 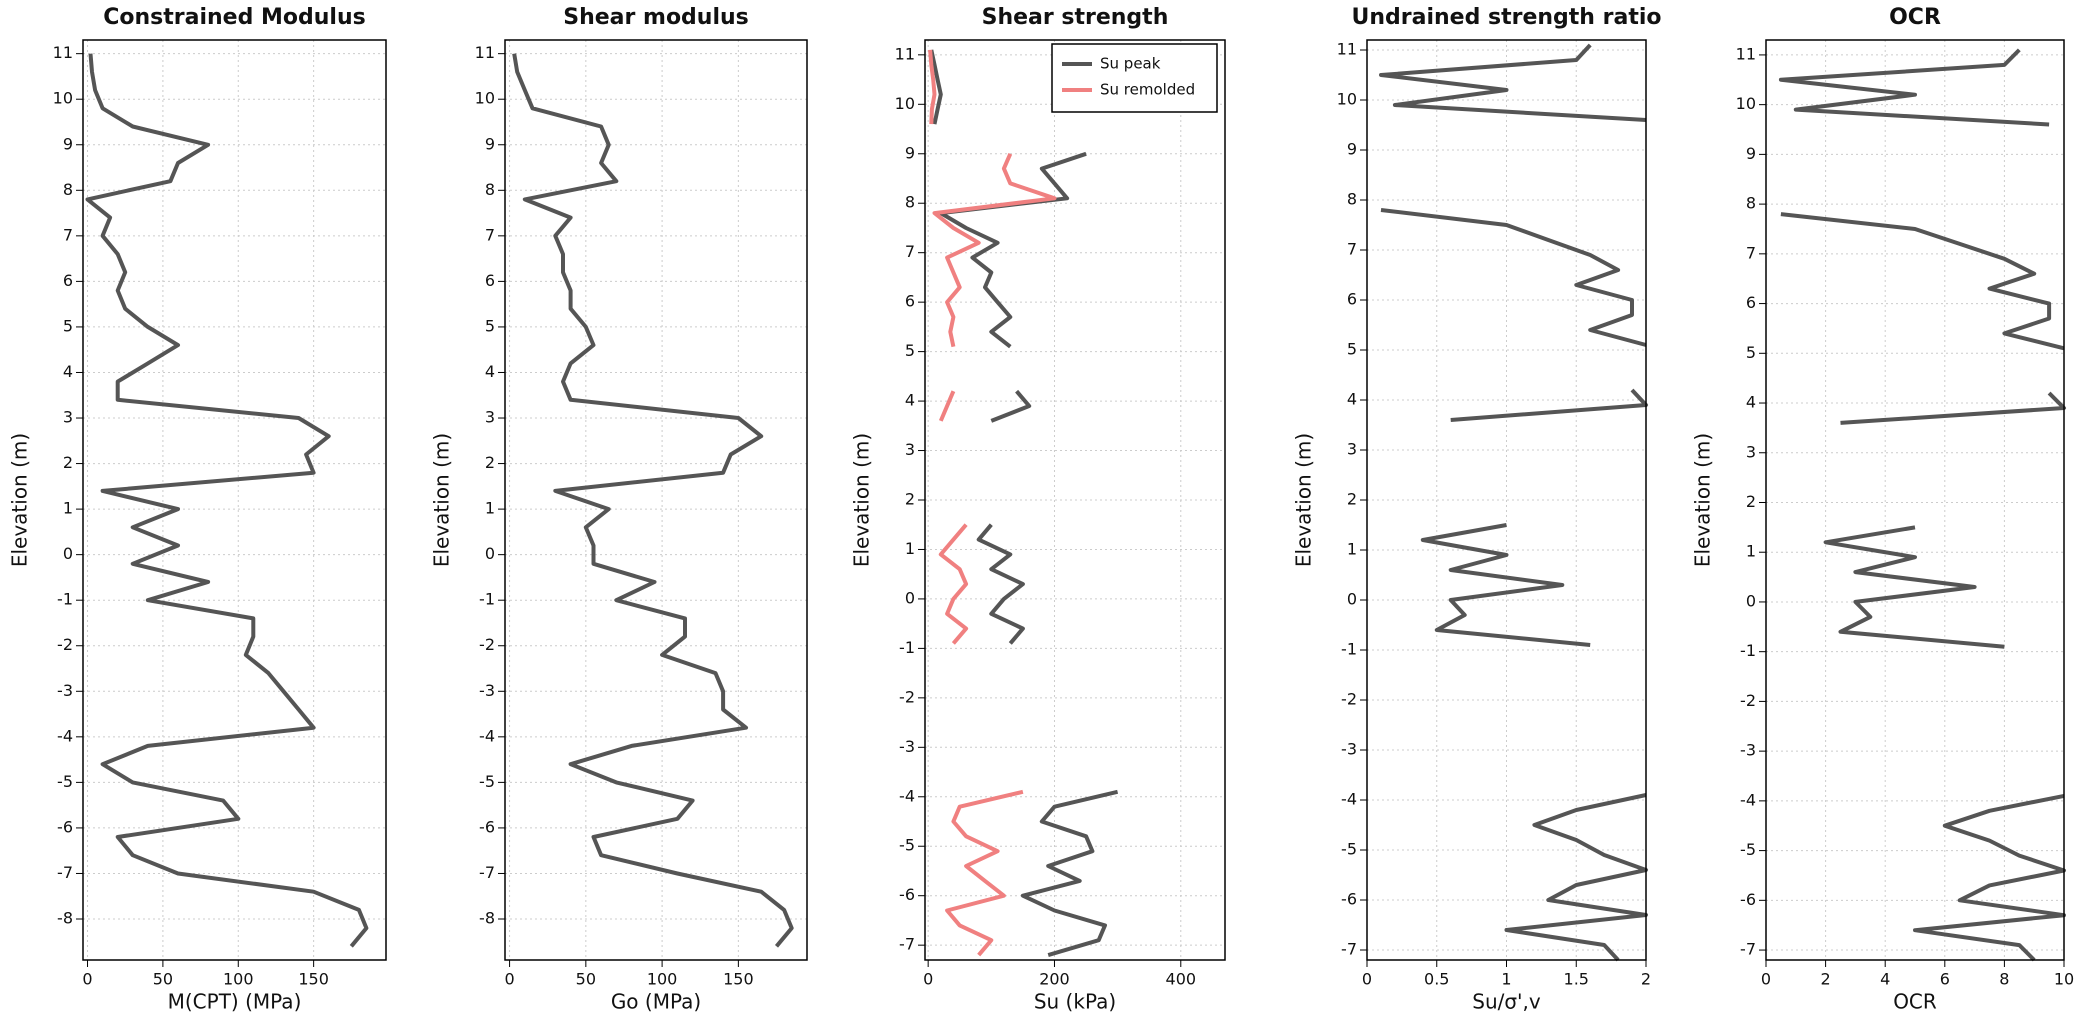 What do you see at coordinates (2064, 979) in the screenshot?
I see `x-tick-label: 10` at bounding box center [2064, 979].